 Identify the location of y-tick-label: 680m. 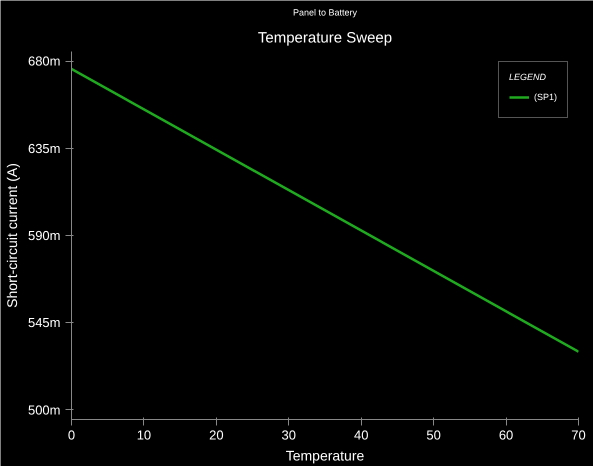
(44, 61).